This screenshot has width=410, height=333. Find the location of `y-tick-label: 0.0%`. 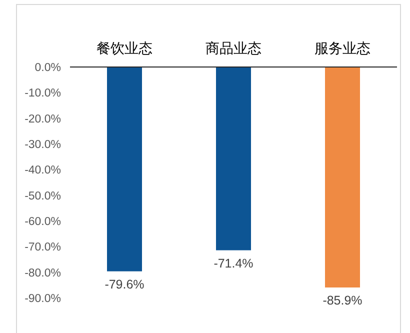

y-tick-label: 0.0% is located at coordinates (47, 68).